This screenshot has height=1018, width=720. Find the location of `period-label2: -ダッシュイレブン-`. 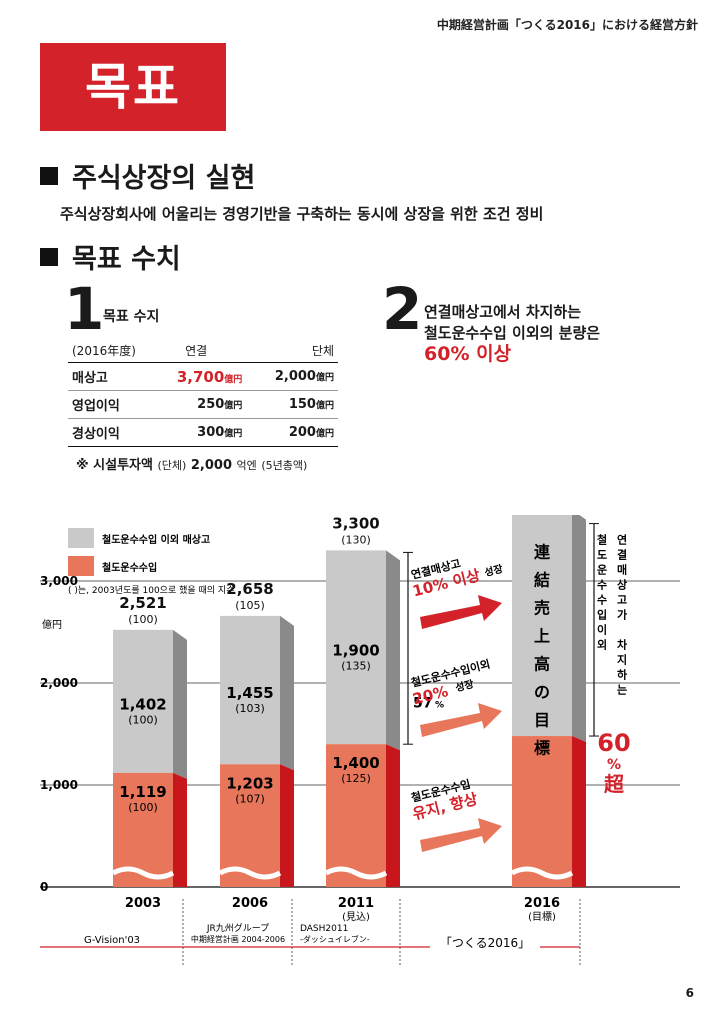

period-label2: -ダッシュイレブン- is located at coordinates (335, 939).